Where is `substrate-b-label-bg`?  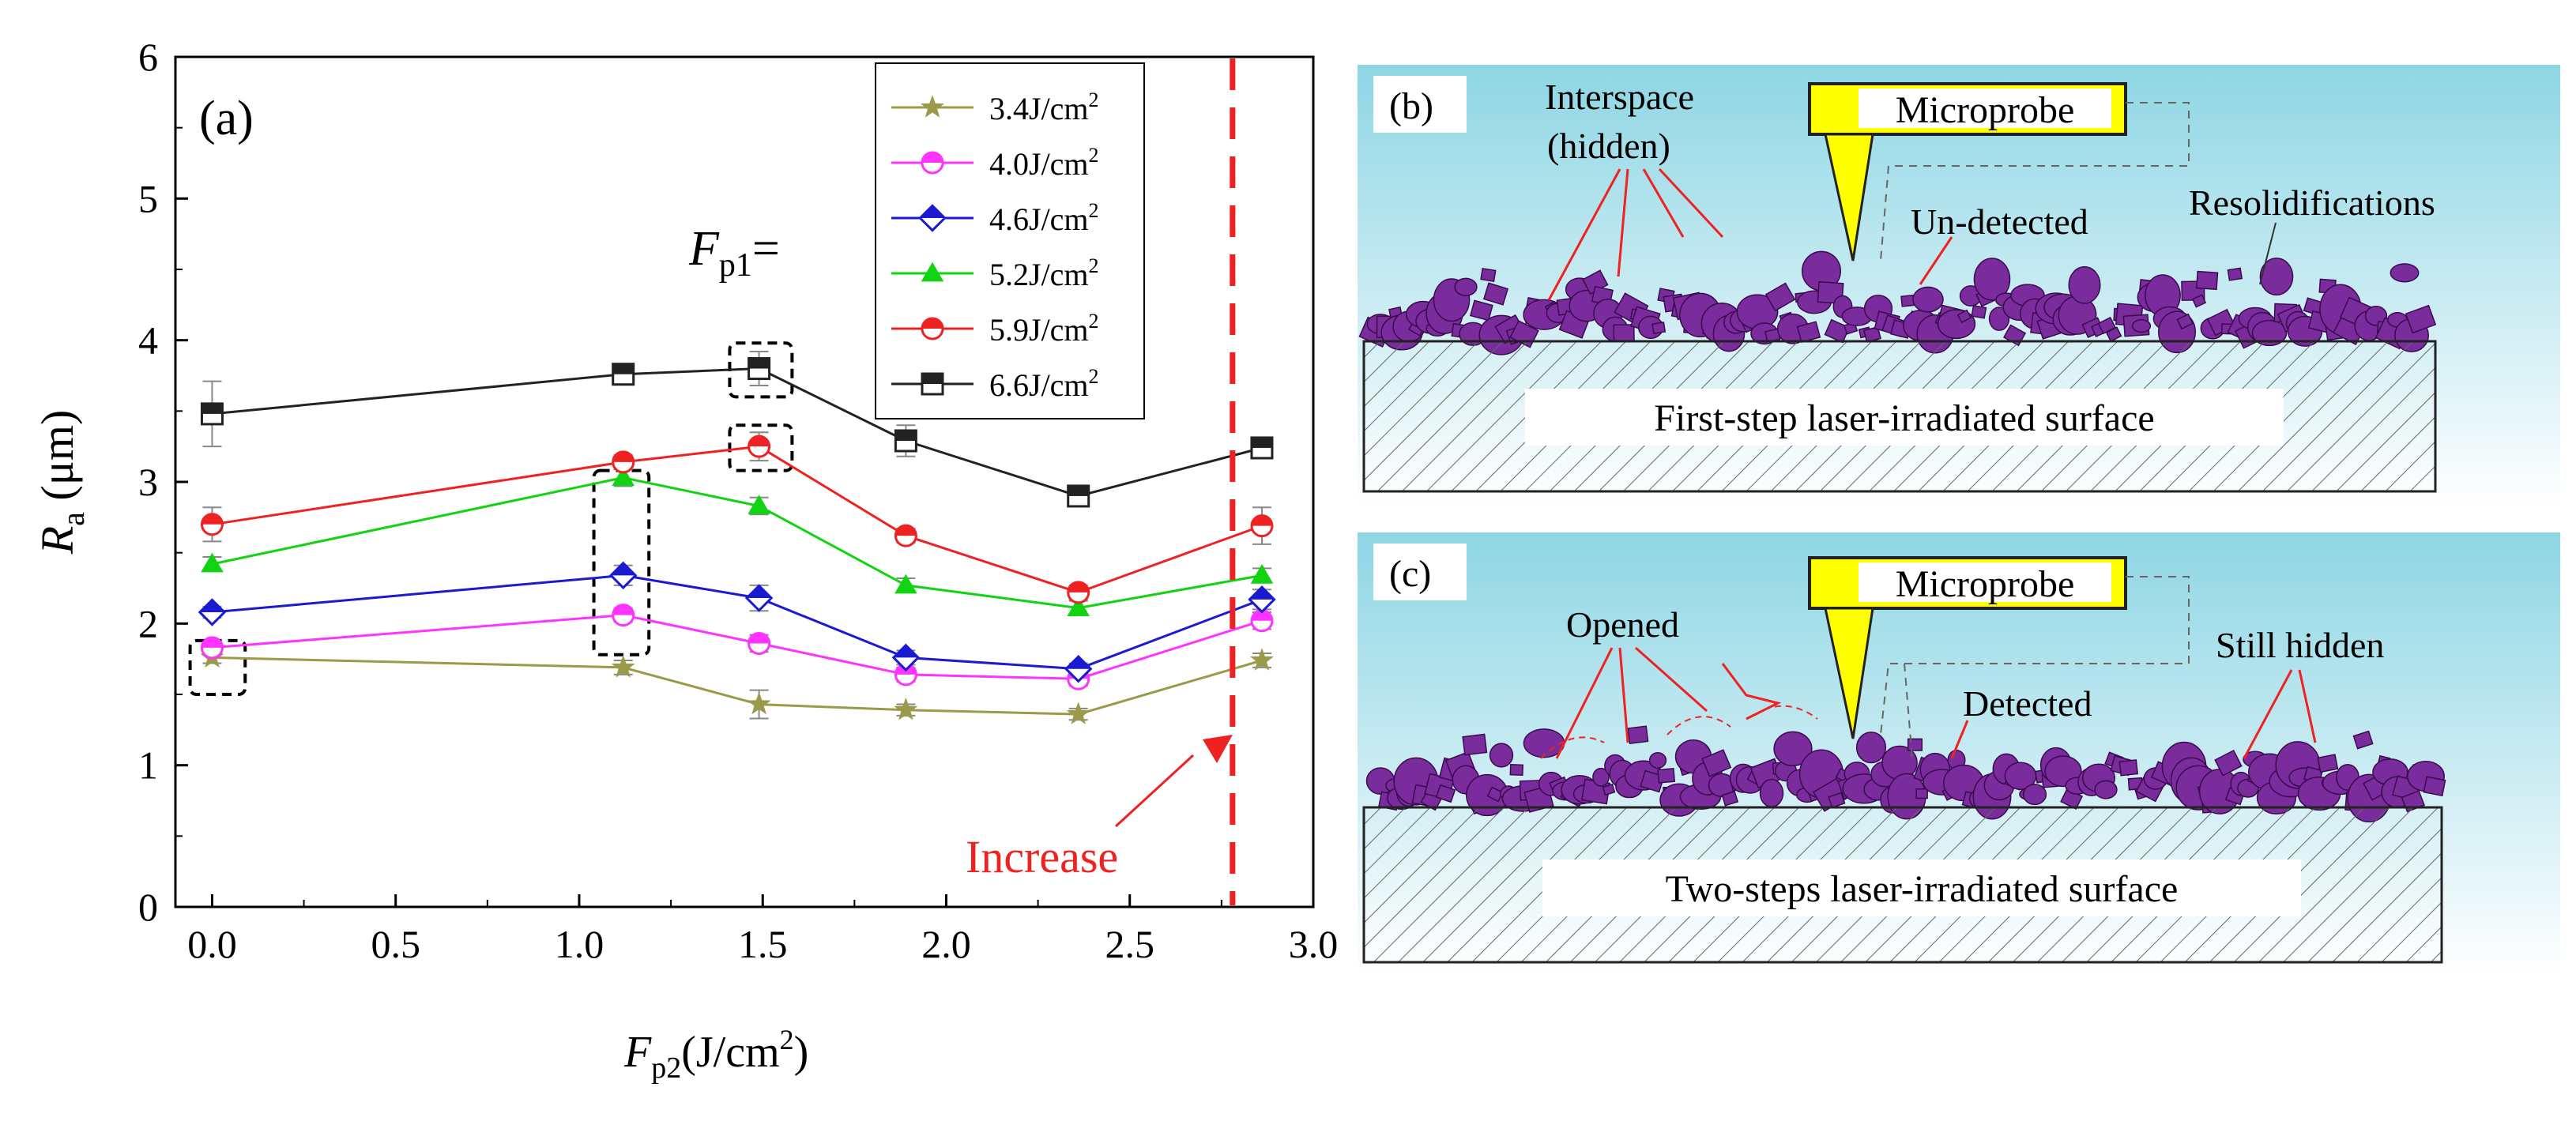
substrate-b-label-bg is located at coordinates (1904, 417).